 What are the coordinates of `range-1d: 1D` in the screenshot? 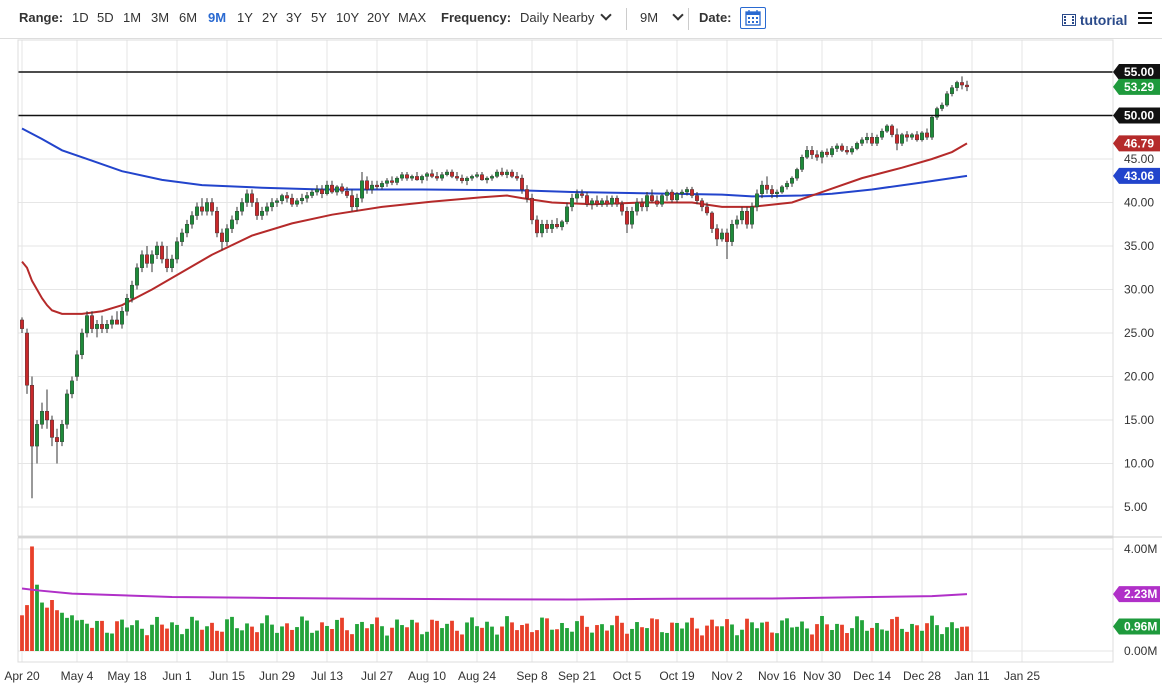 It's located at (80, 17).